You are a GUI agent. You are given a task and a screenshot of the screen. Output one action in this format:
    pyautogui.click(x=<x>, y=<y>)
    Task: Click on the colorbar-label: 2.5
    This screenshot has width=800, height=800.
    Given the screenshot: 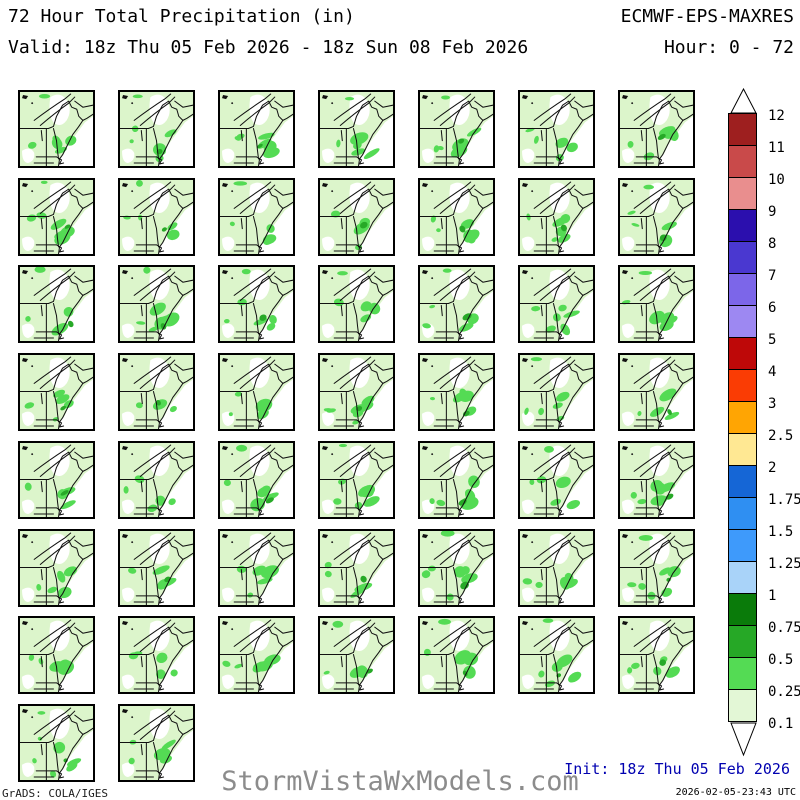 What is the action you would take?
    pyautogui.click(x=781, y=436)
    